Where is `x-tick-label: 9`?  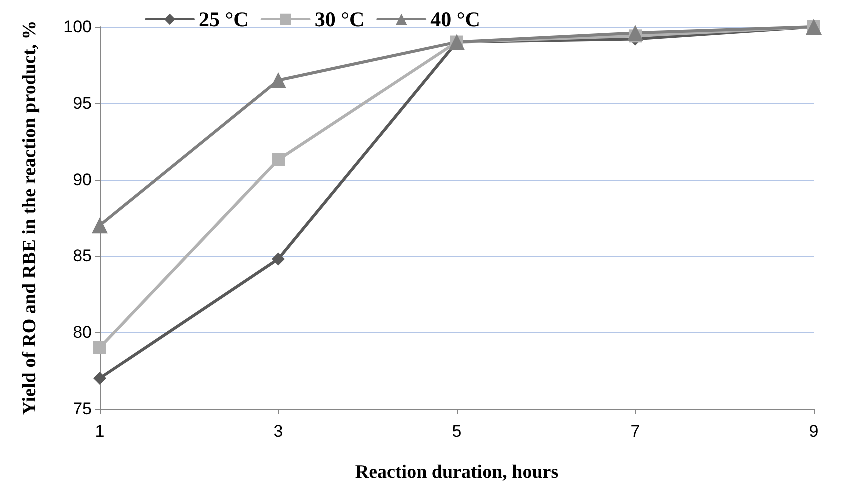
x-tick-label: 9 is located at coordinates (814, 431).